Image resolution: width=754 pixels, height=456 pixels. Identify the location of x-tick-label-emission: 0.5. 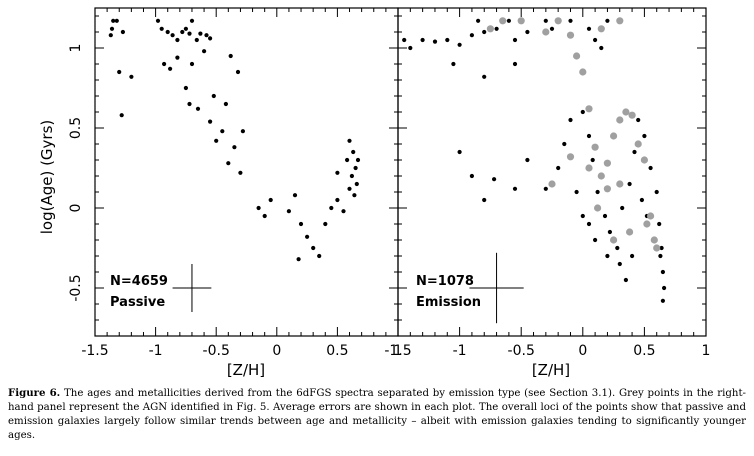
(644, 351).